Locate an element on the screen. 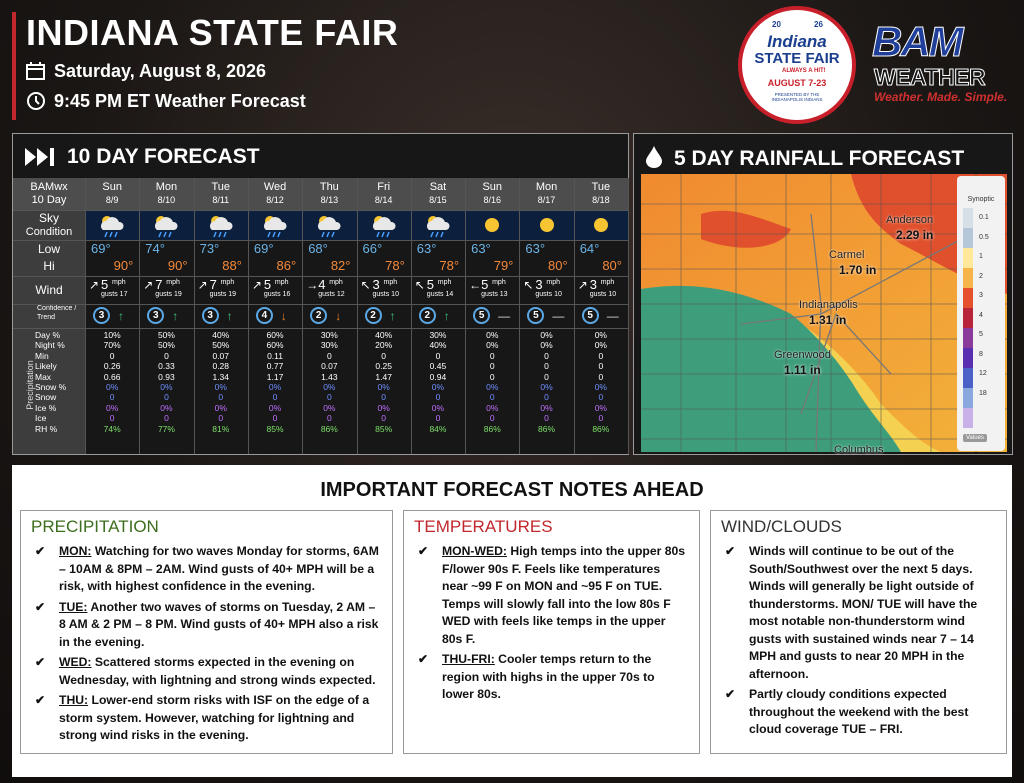  bam-slogan: Weather. Made. Simple. is located at coordinates (941, 97).